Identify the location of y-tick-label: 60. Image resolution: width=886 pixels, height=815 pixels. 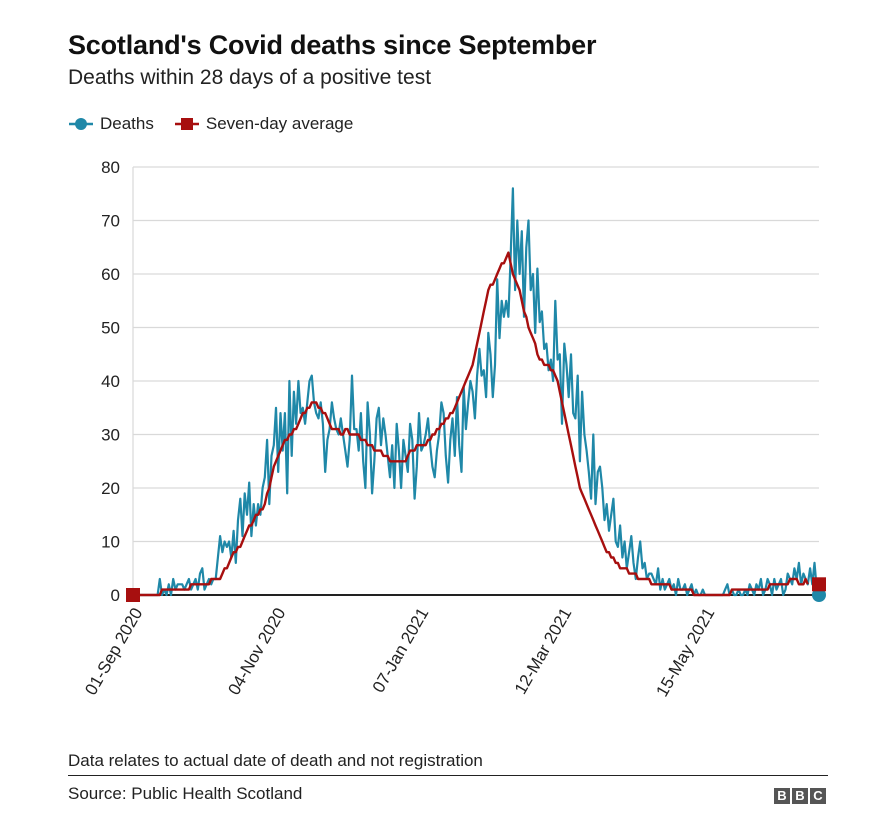
(110, 274).